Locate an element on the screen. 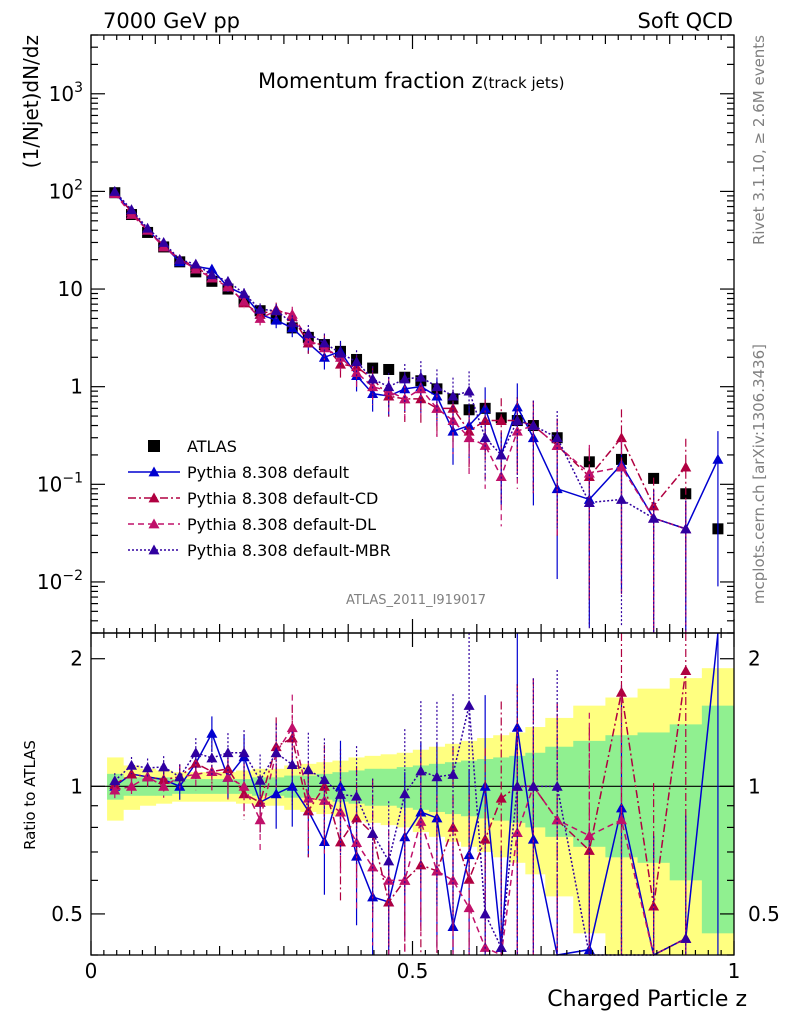 The height and width of the screenshot is (1024, 786). legend-entry: ATLAS is located at coordinates (192, 446).